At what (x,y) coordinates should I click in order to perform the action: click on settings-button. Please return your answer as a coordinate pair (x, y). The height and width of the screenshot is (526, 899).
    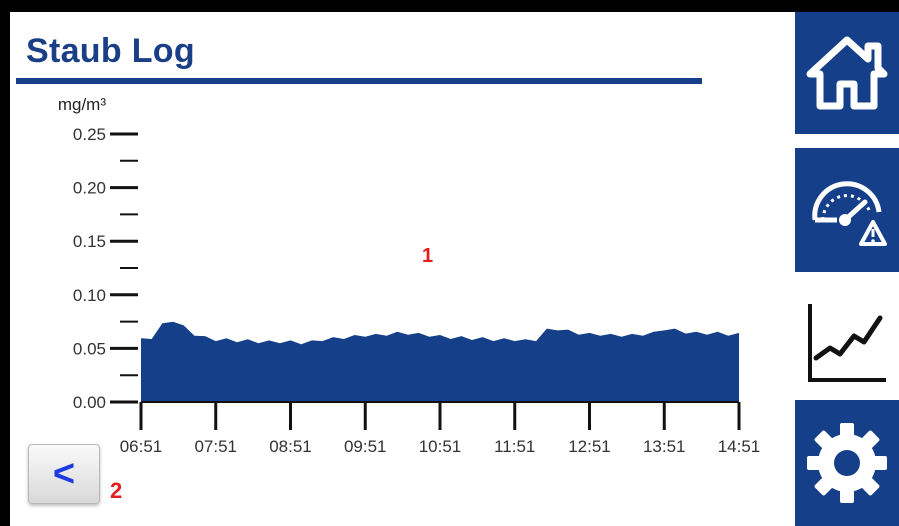
    Looking at the image, I should click on (847, 463).